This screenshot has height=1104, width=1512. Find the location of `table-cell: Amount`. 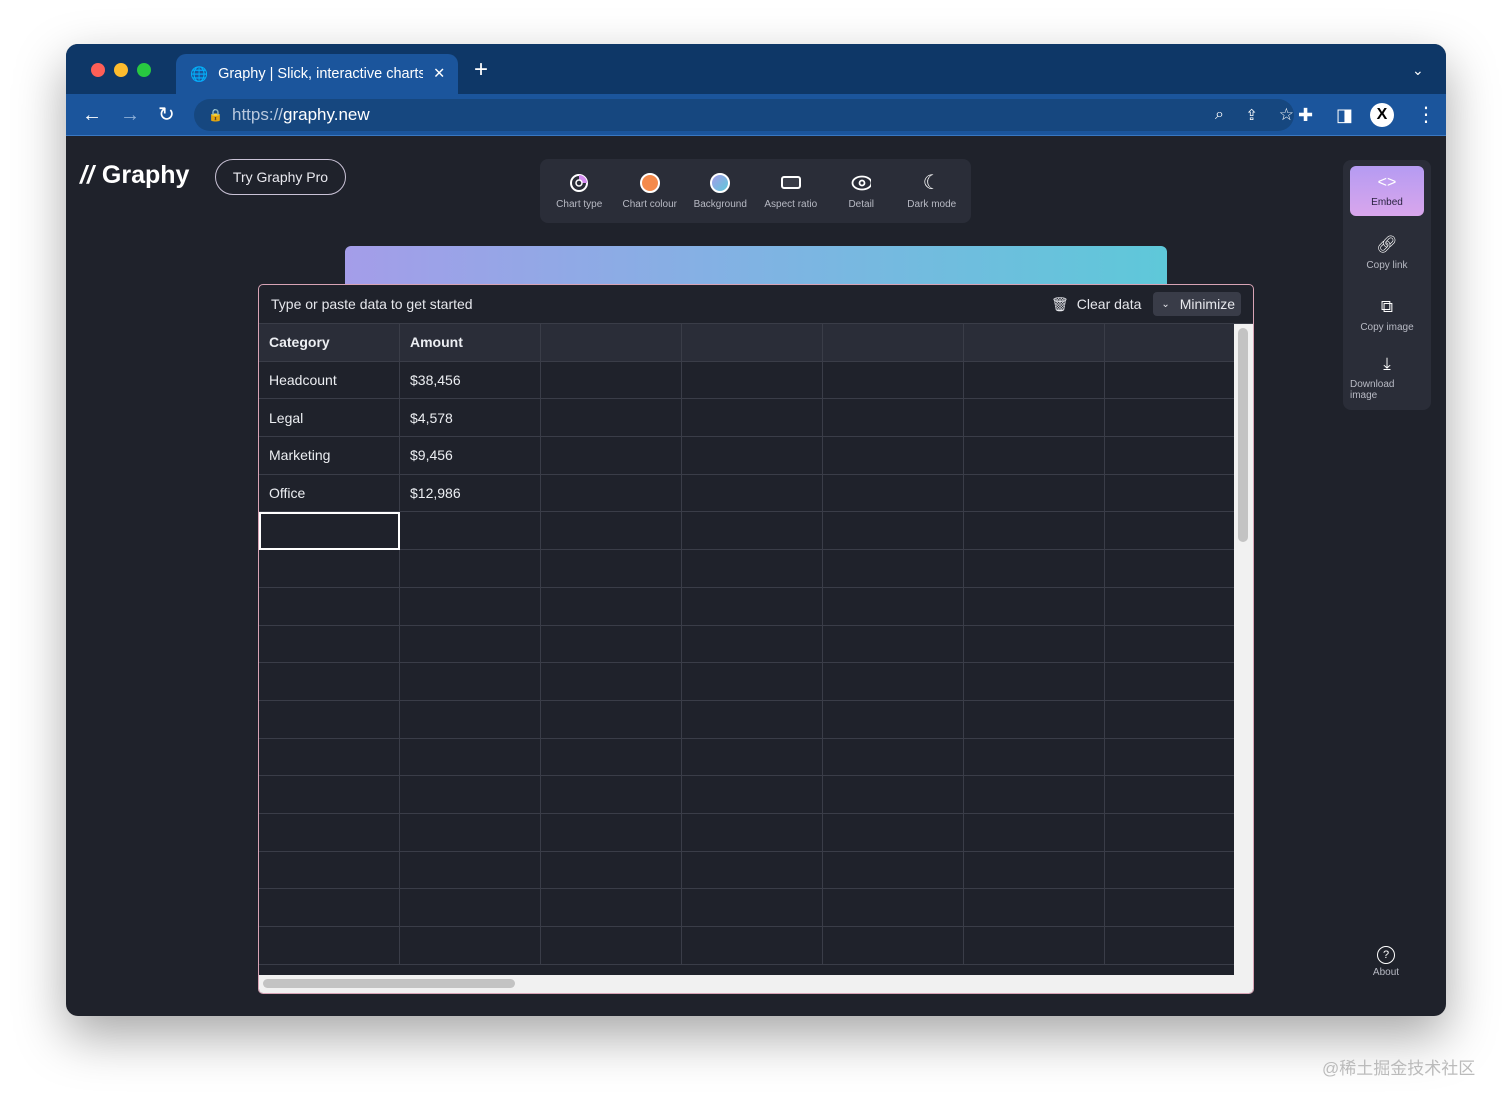

table-cell: Amount is located at coordinates (470, 343).